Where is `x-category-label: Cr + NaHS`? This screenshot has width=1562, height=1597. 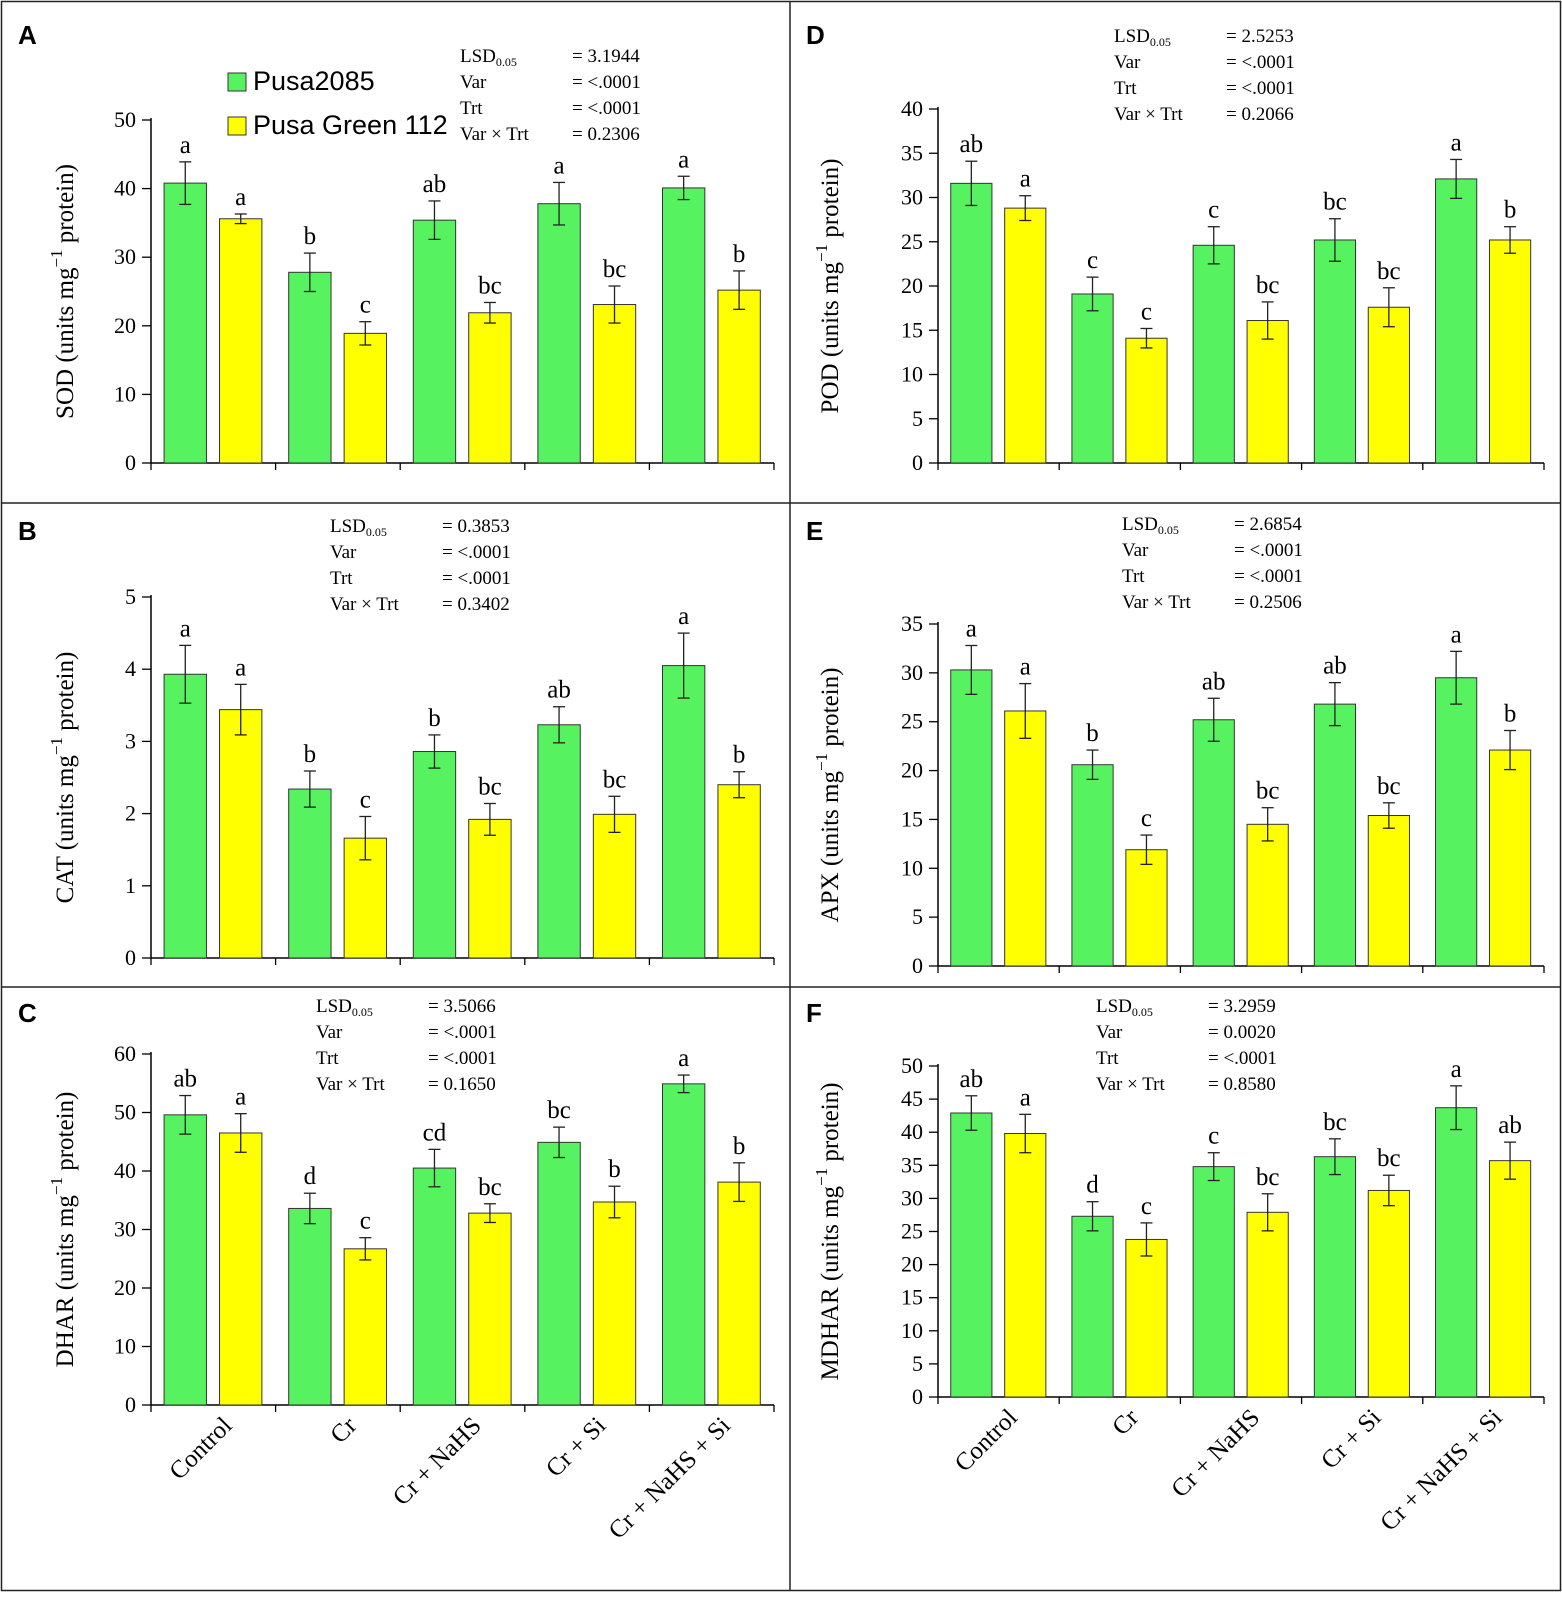 x-category-label: Cr + NaHS is located at coordinates (1215, 1453).